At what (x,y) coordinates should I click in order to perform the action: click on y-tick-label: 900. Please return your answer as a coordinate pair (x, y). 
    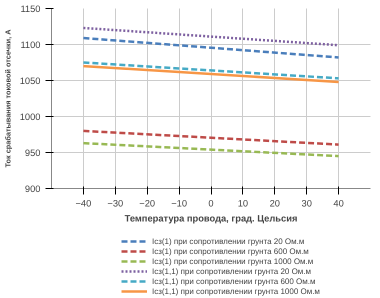
    Looking at the image, I should click on (32, 189).